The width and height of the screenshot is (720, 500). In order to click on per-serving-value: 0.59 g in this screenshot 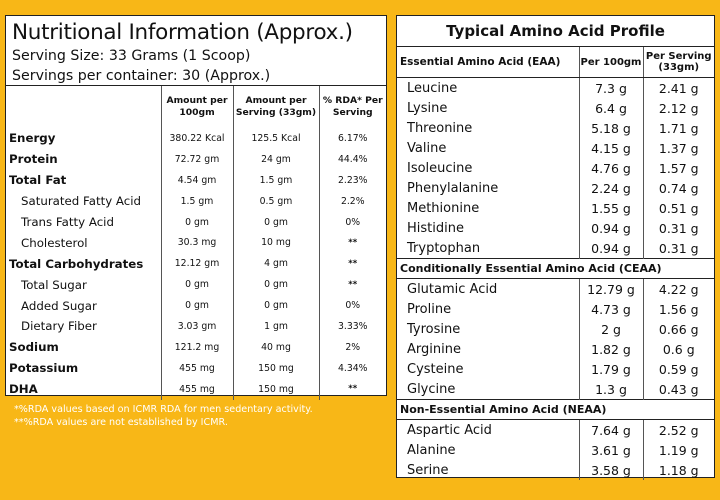, I will do `click(678, 369)`.